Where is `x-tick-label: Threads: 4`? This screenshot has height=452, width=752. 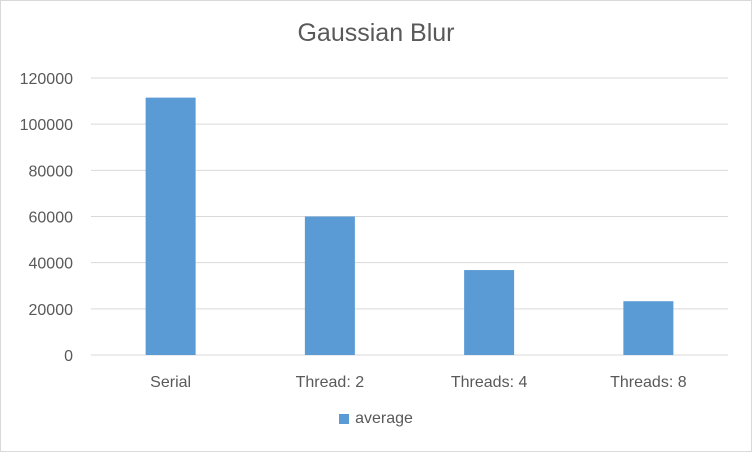 x-tick-label: Threads: 4 is located at coordinates (489, 382).